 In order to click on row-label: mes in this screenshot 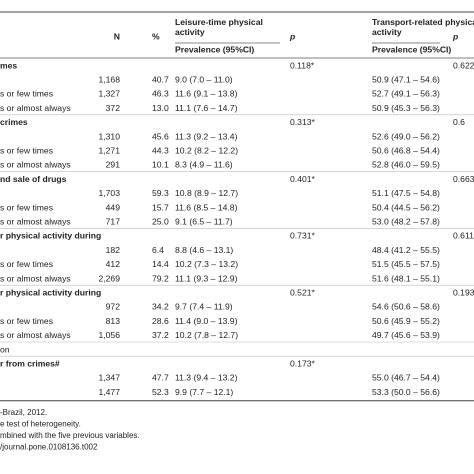, I will do `click(8, 65)`.